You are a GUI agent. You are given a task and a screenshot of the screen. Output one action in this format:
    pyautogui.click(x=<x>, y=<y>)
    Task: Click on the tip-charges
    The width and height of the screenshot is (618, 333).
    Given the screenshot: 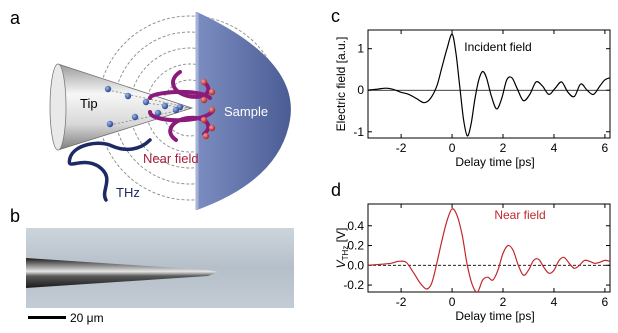 What is the action you would take?
    pyautogui.click(x=144, y=106)
    